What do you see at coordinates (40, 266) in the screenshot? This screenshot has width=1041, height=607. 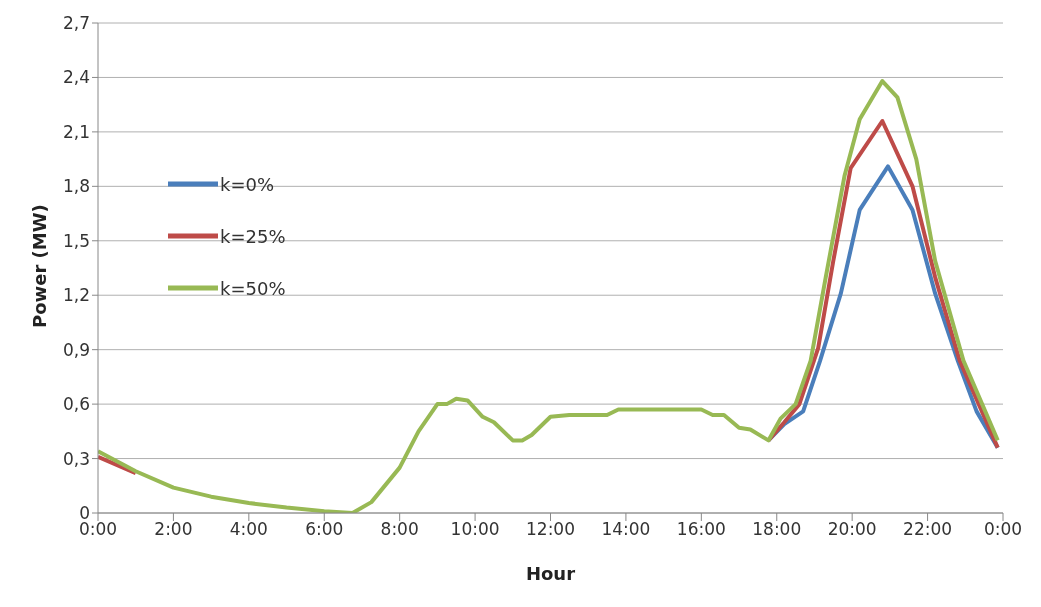 I see `y-axis-title: Power (MW)` at bounding box center [40, 266].